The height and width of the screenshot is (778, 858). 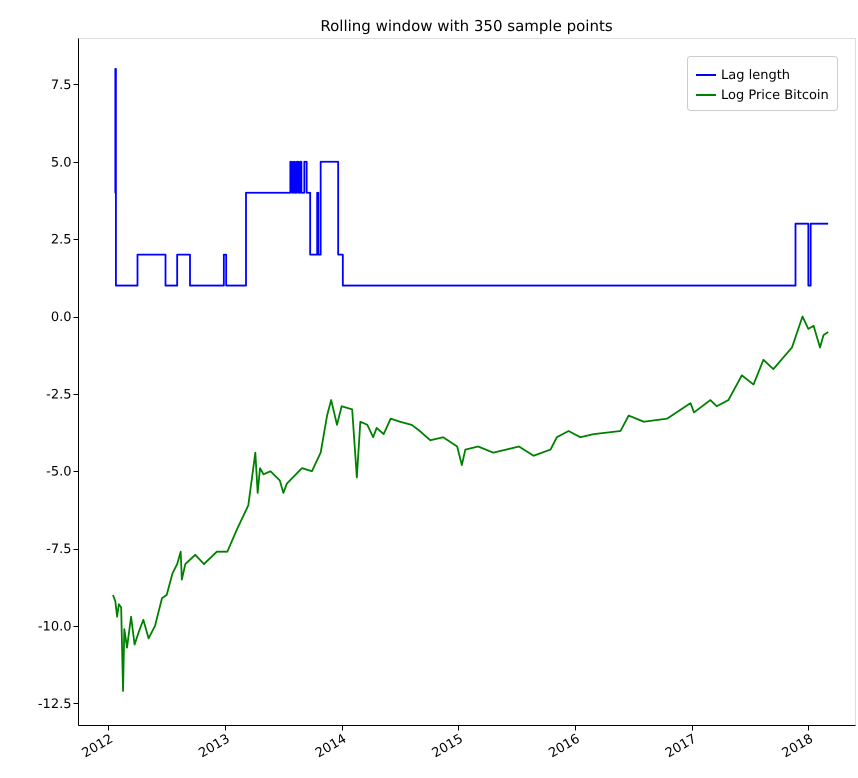 What do you see at coordinates (61, 162) in the screenshot?
I see `y-tick-label: 5.0` at bounding box center [61, 162].